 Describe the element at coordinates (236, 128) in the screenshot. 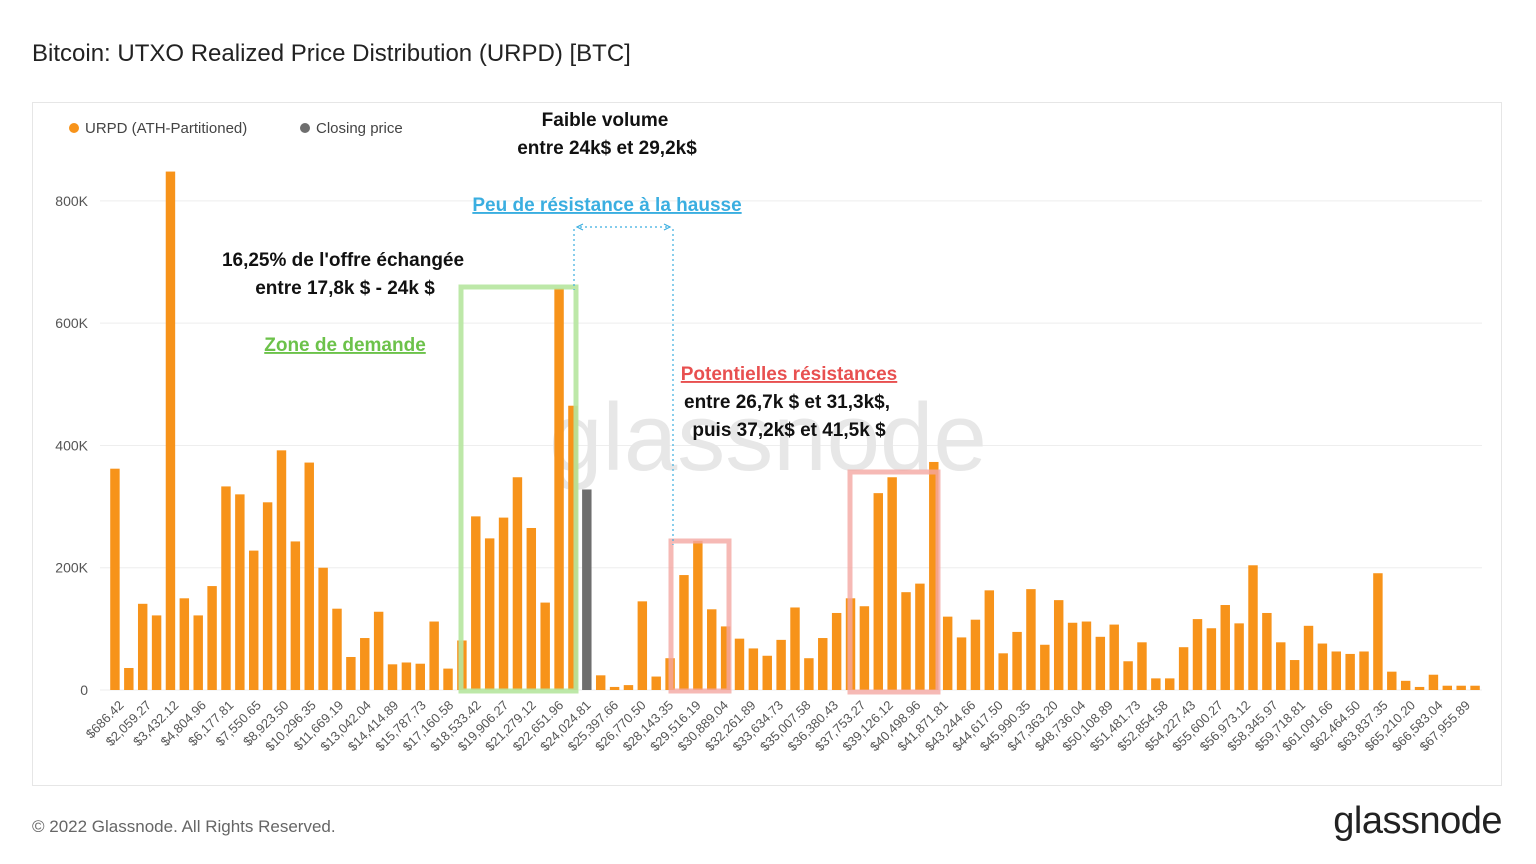

I see `legend: URPD (ATH-Partitioned) Closing price` at that location.